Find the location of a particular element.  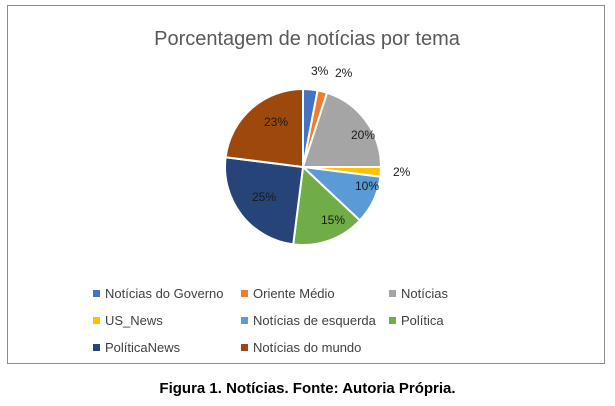

legend-item: Notícias is located at coordinates (464, 293).